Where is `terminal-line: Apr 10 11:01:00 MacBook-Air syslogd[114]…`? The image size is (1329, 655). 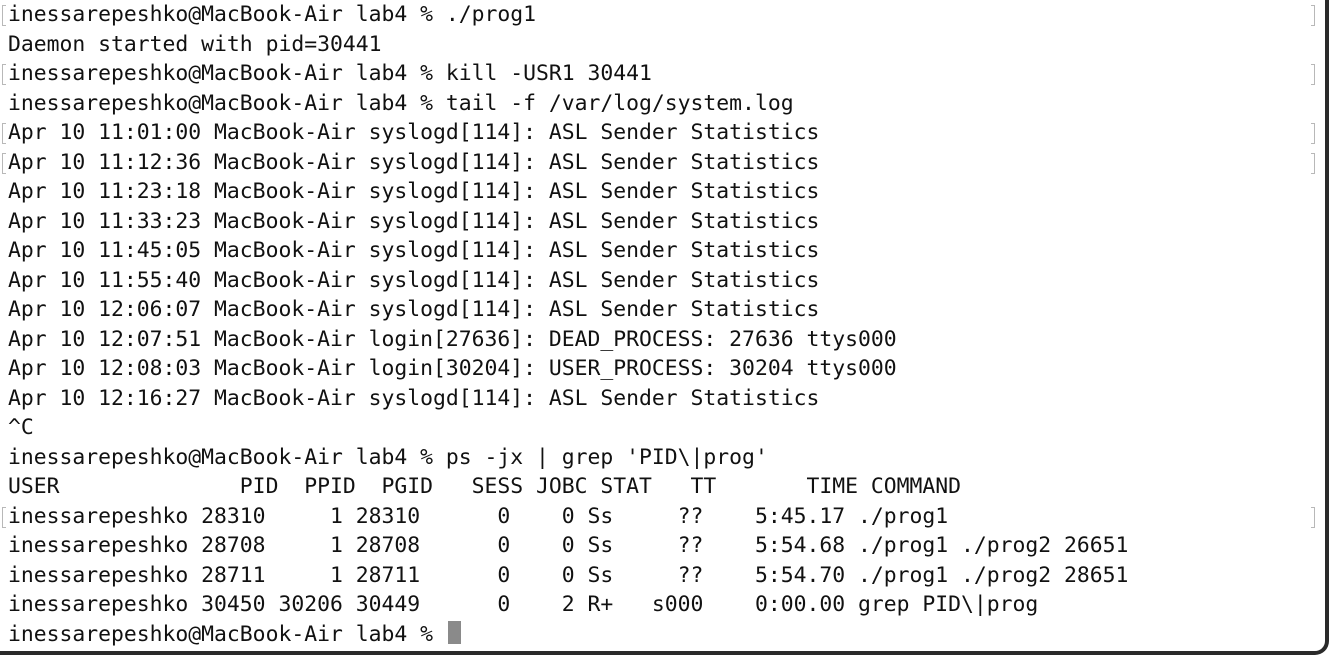
terminal-line: Apr 10 11:01:00 MacBook-Air syslogd[114]… is located at coordinates (658, 133).